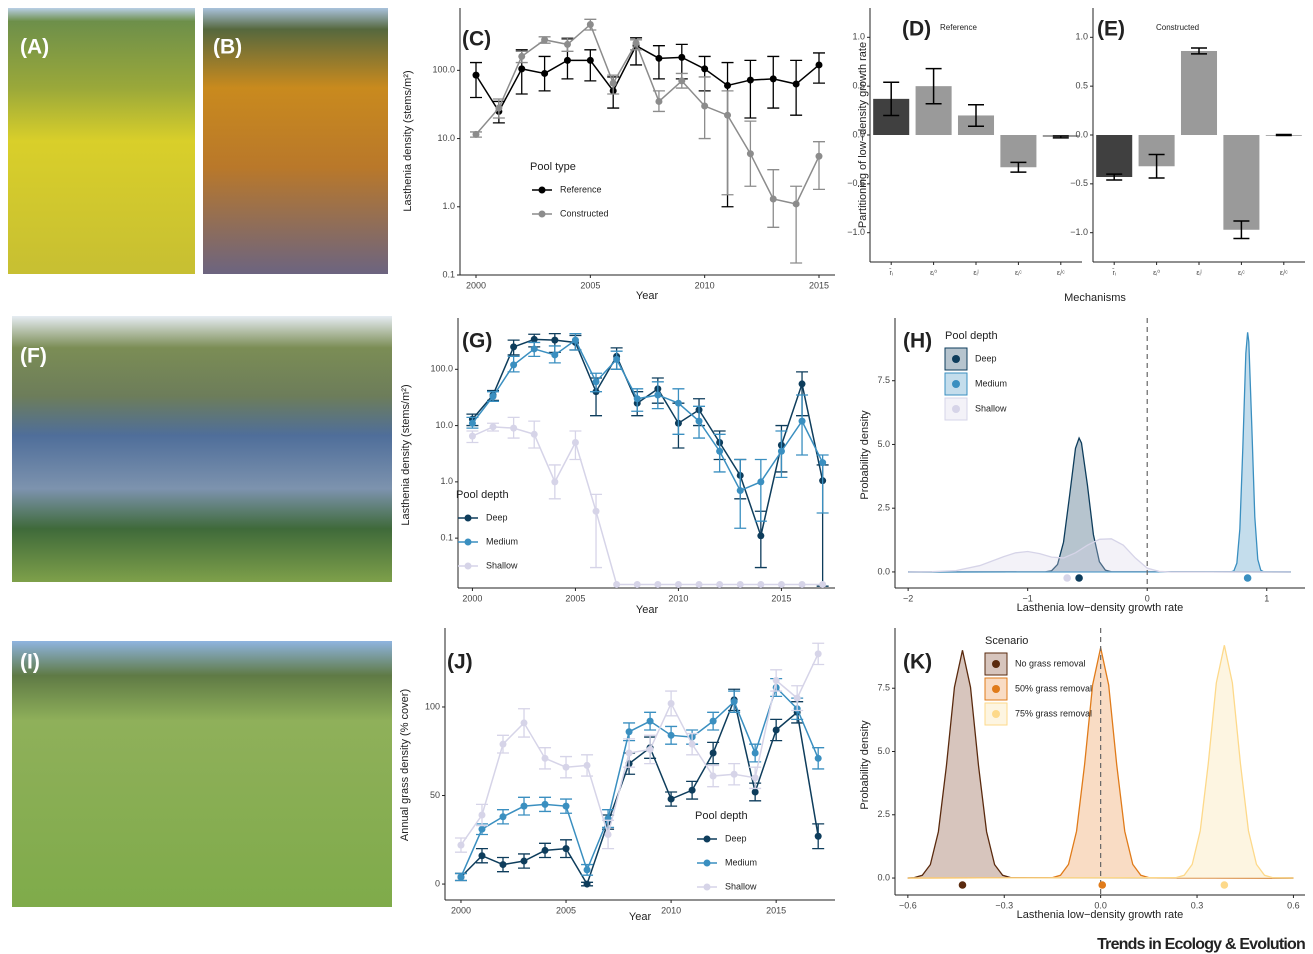 The width and height of the screenshot is (1313, 954). I want to click on x-tick-label: −0.6, so click(908, 905).